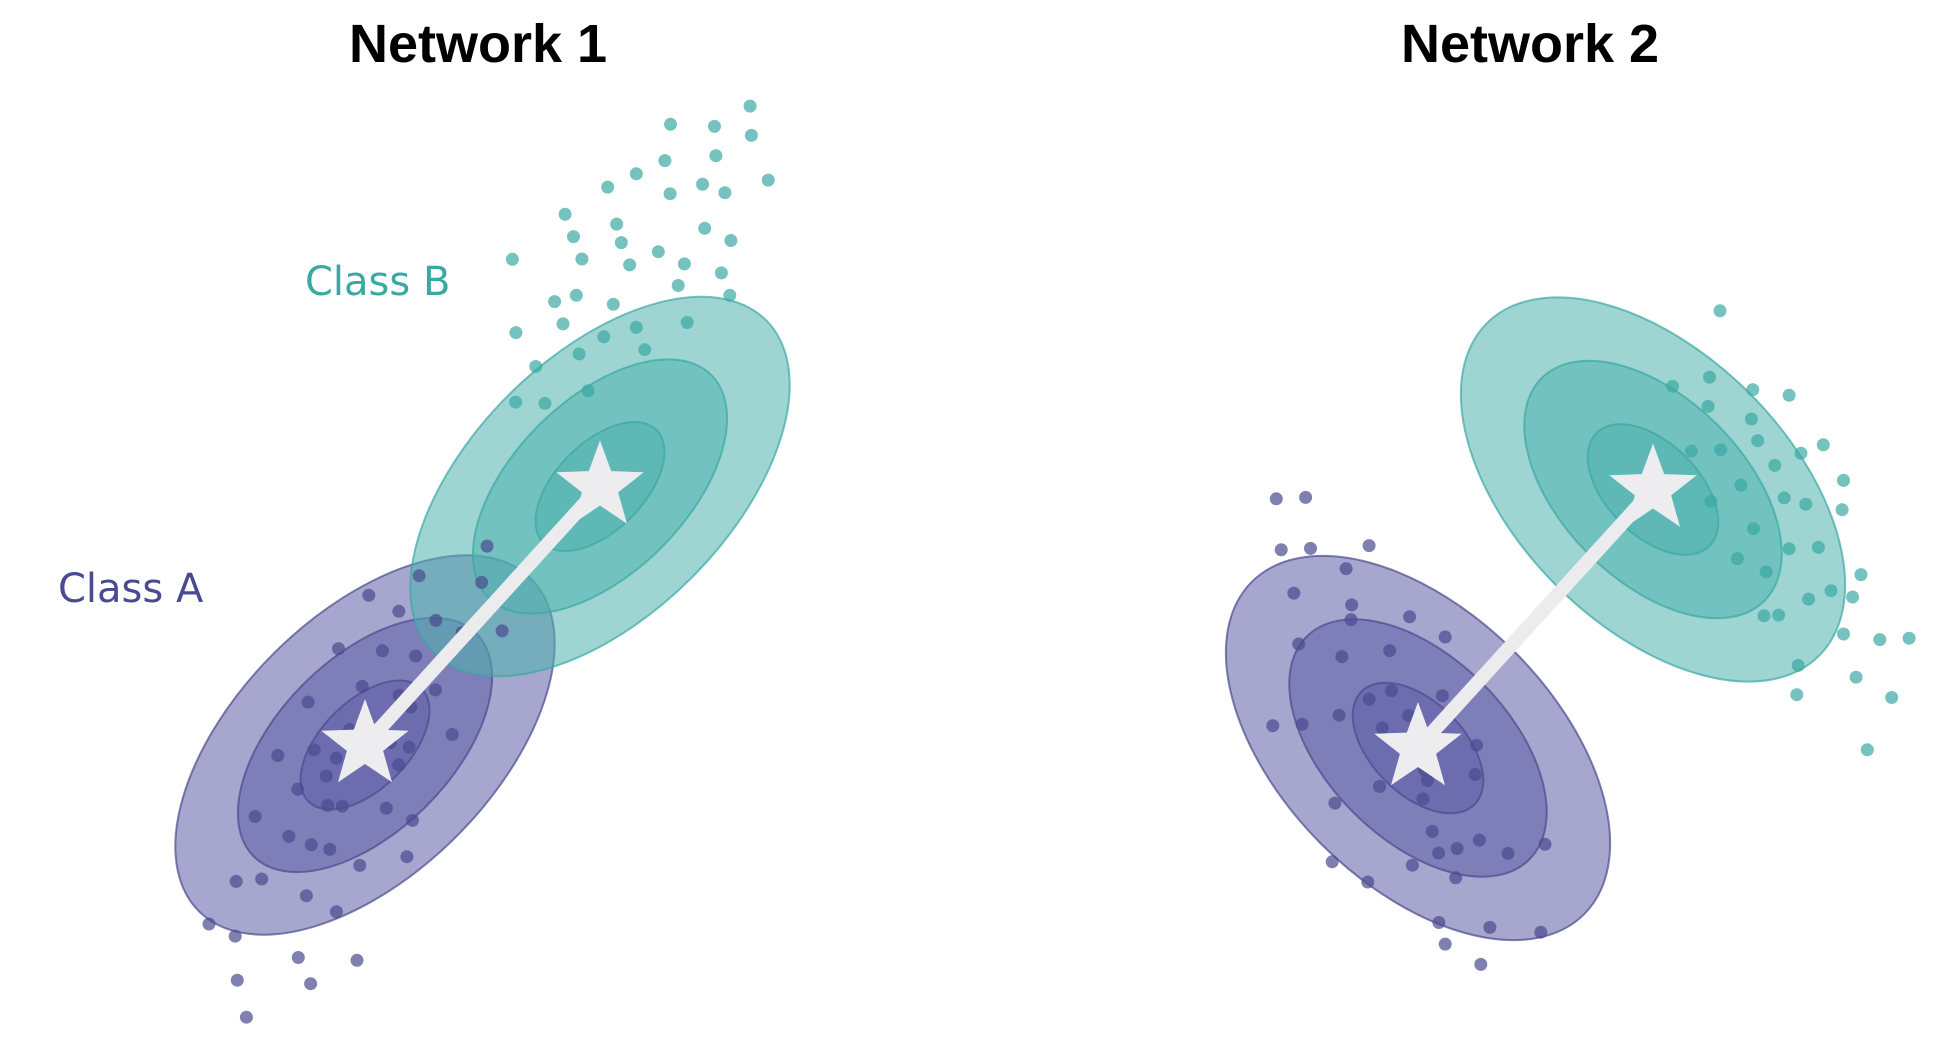 The width and height of the screenshot is (1956, 1054). I want to click on class-b-mean-star, so click(1653, 485).